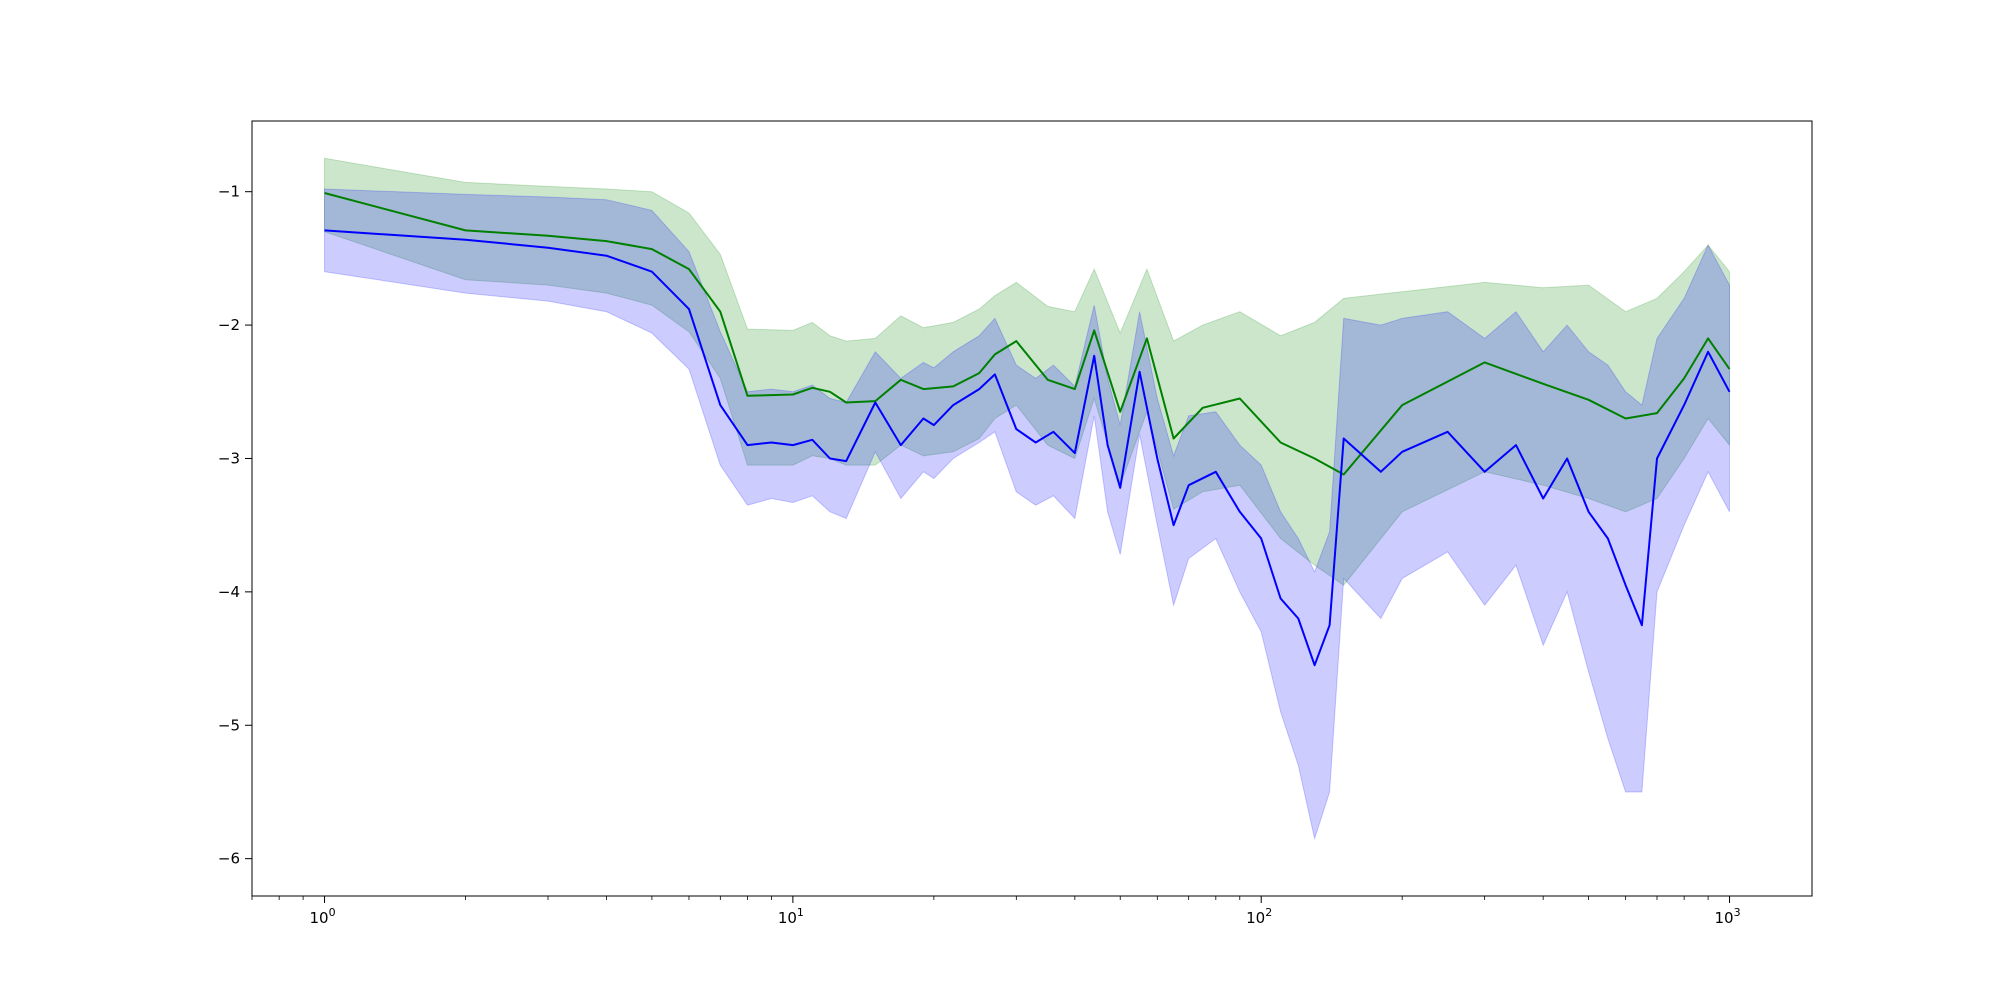  I want to click on x-tick-label: 10², so click(1259, 916).